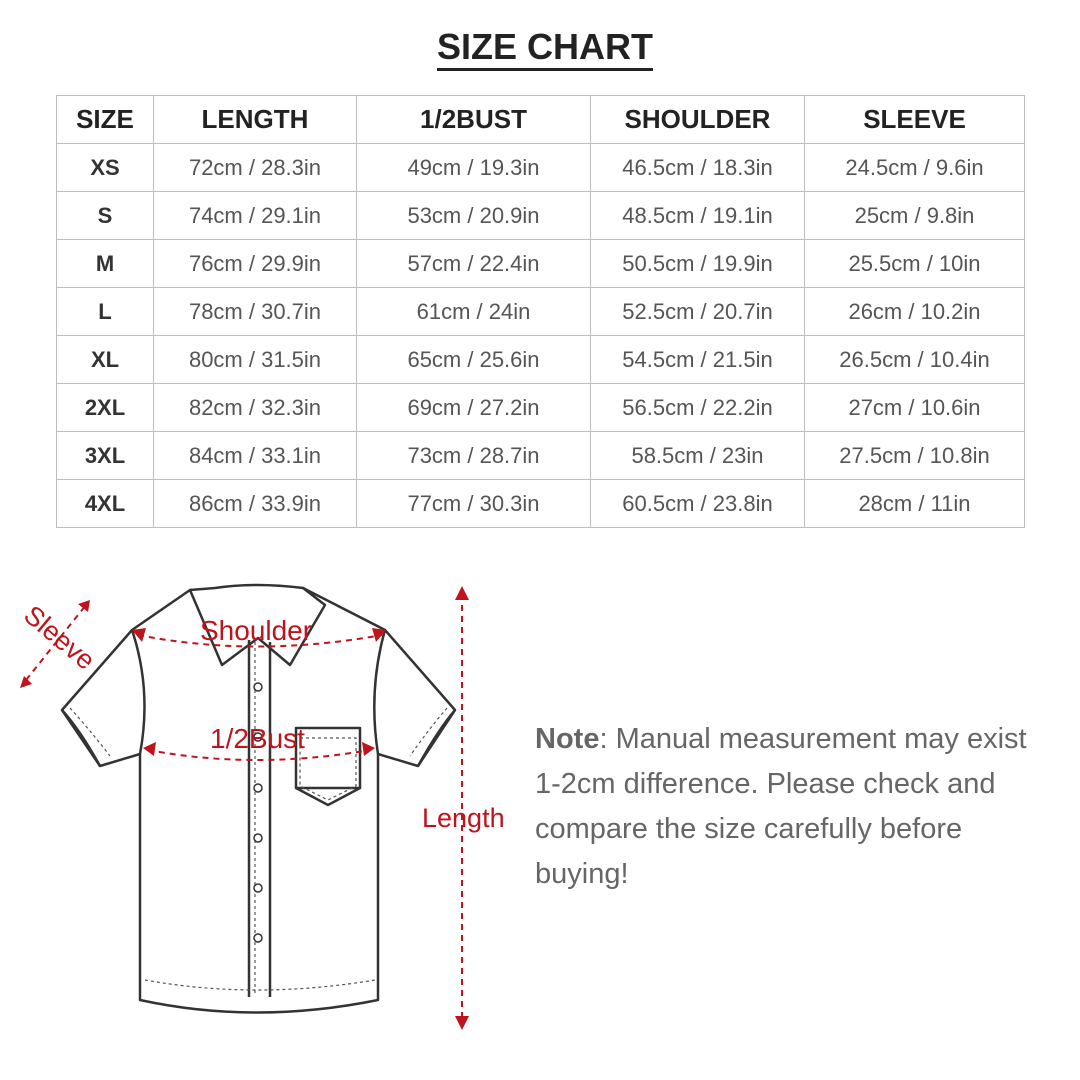 This screenshot has width=1080, height=1080. Describe the element at coordinates (697, 407) in the screenshot. I see `measurement-cell: 56.5cm / 22.2in` at that location.